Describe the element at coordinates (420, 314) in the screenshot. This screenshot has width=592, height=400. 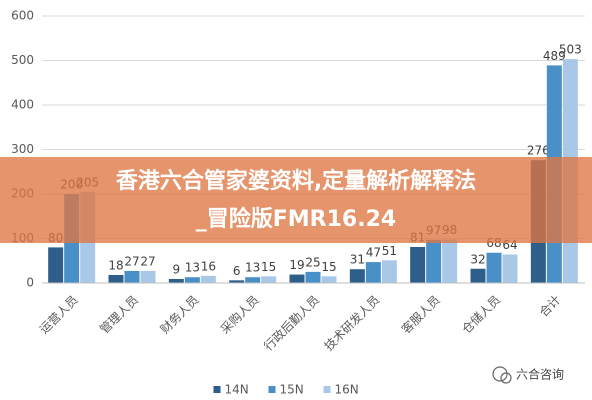
I see `x-tick-label: 客服人员` at that location.